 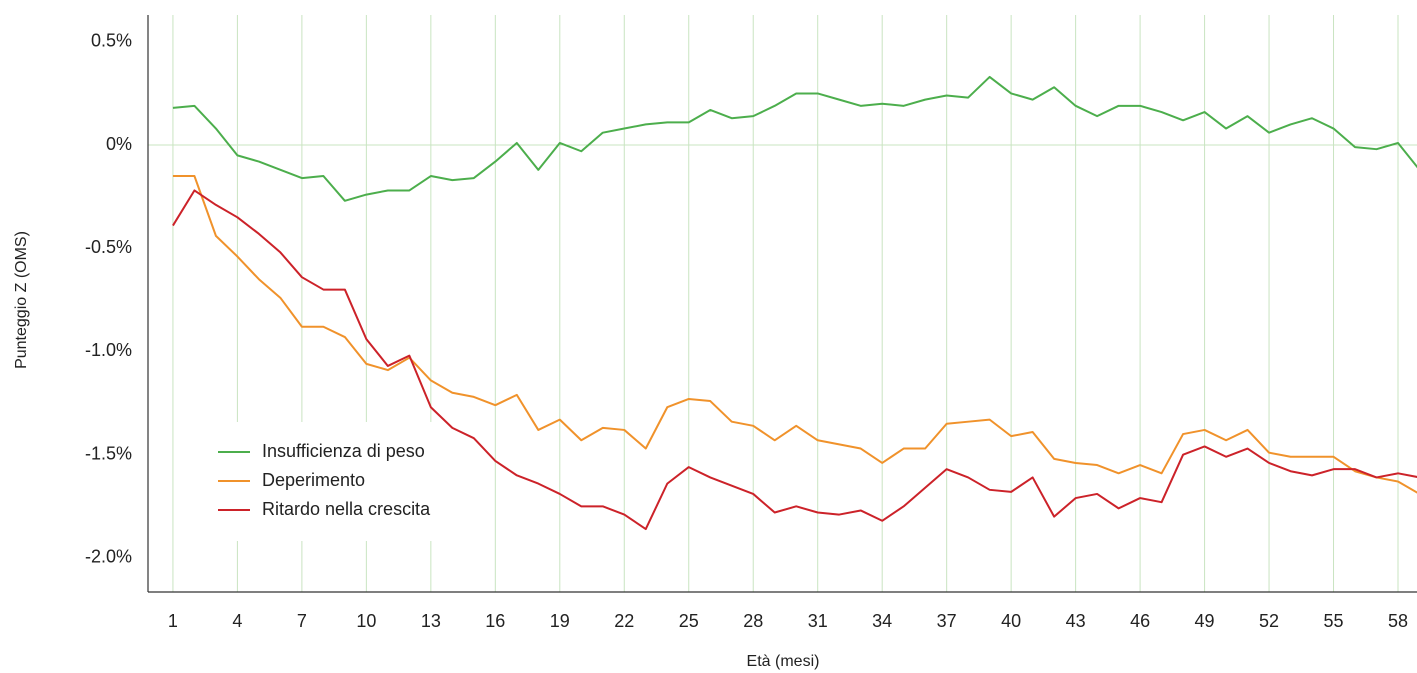 What do you see at coordinates (1076, 621) in the screenshot?
I see `x-tick-label: 43` at bounding box center [1076, 621].